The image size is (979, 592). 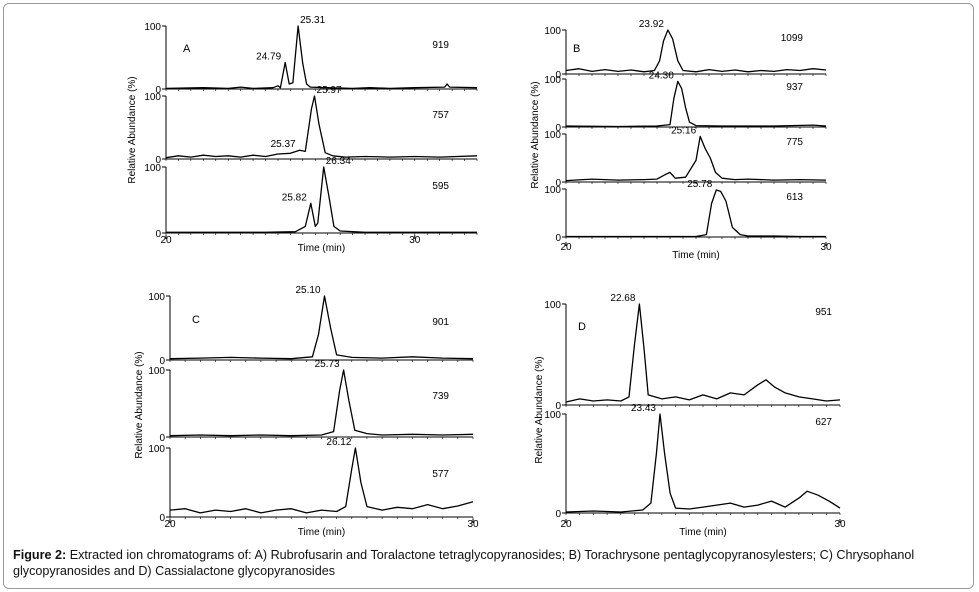 What do you see at coordinates (696, 158) in the screenshot?
I see `panel-b-trace-775-line` at bounding box center [696, 158].